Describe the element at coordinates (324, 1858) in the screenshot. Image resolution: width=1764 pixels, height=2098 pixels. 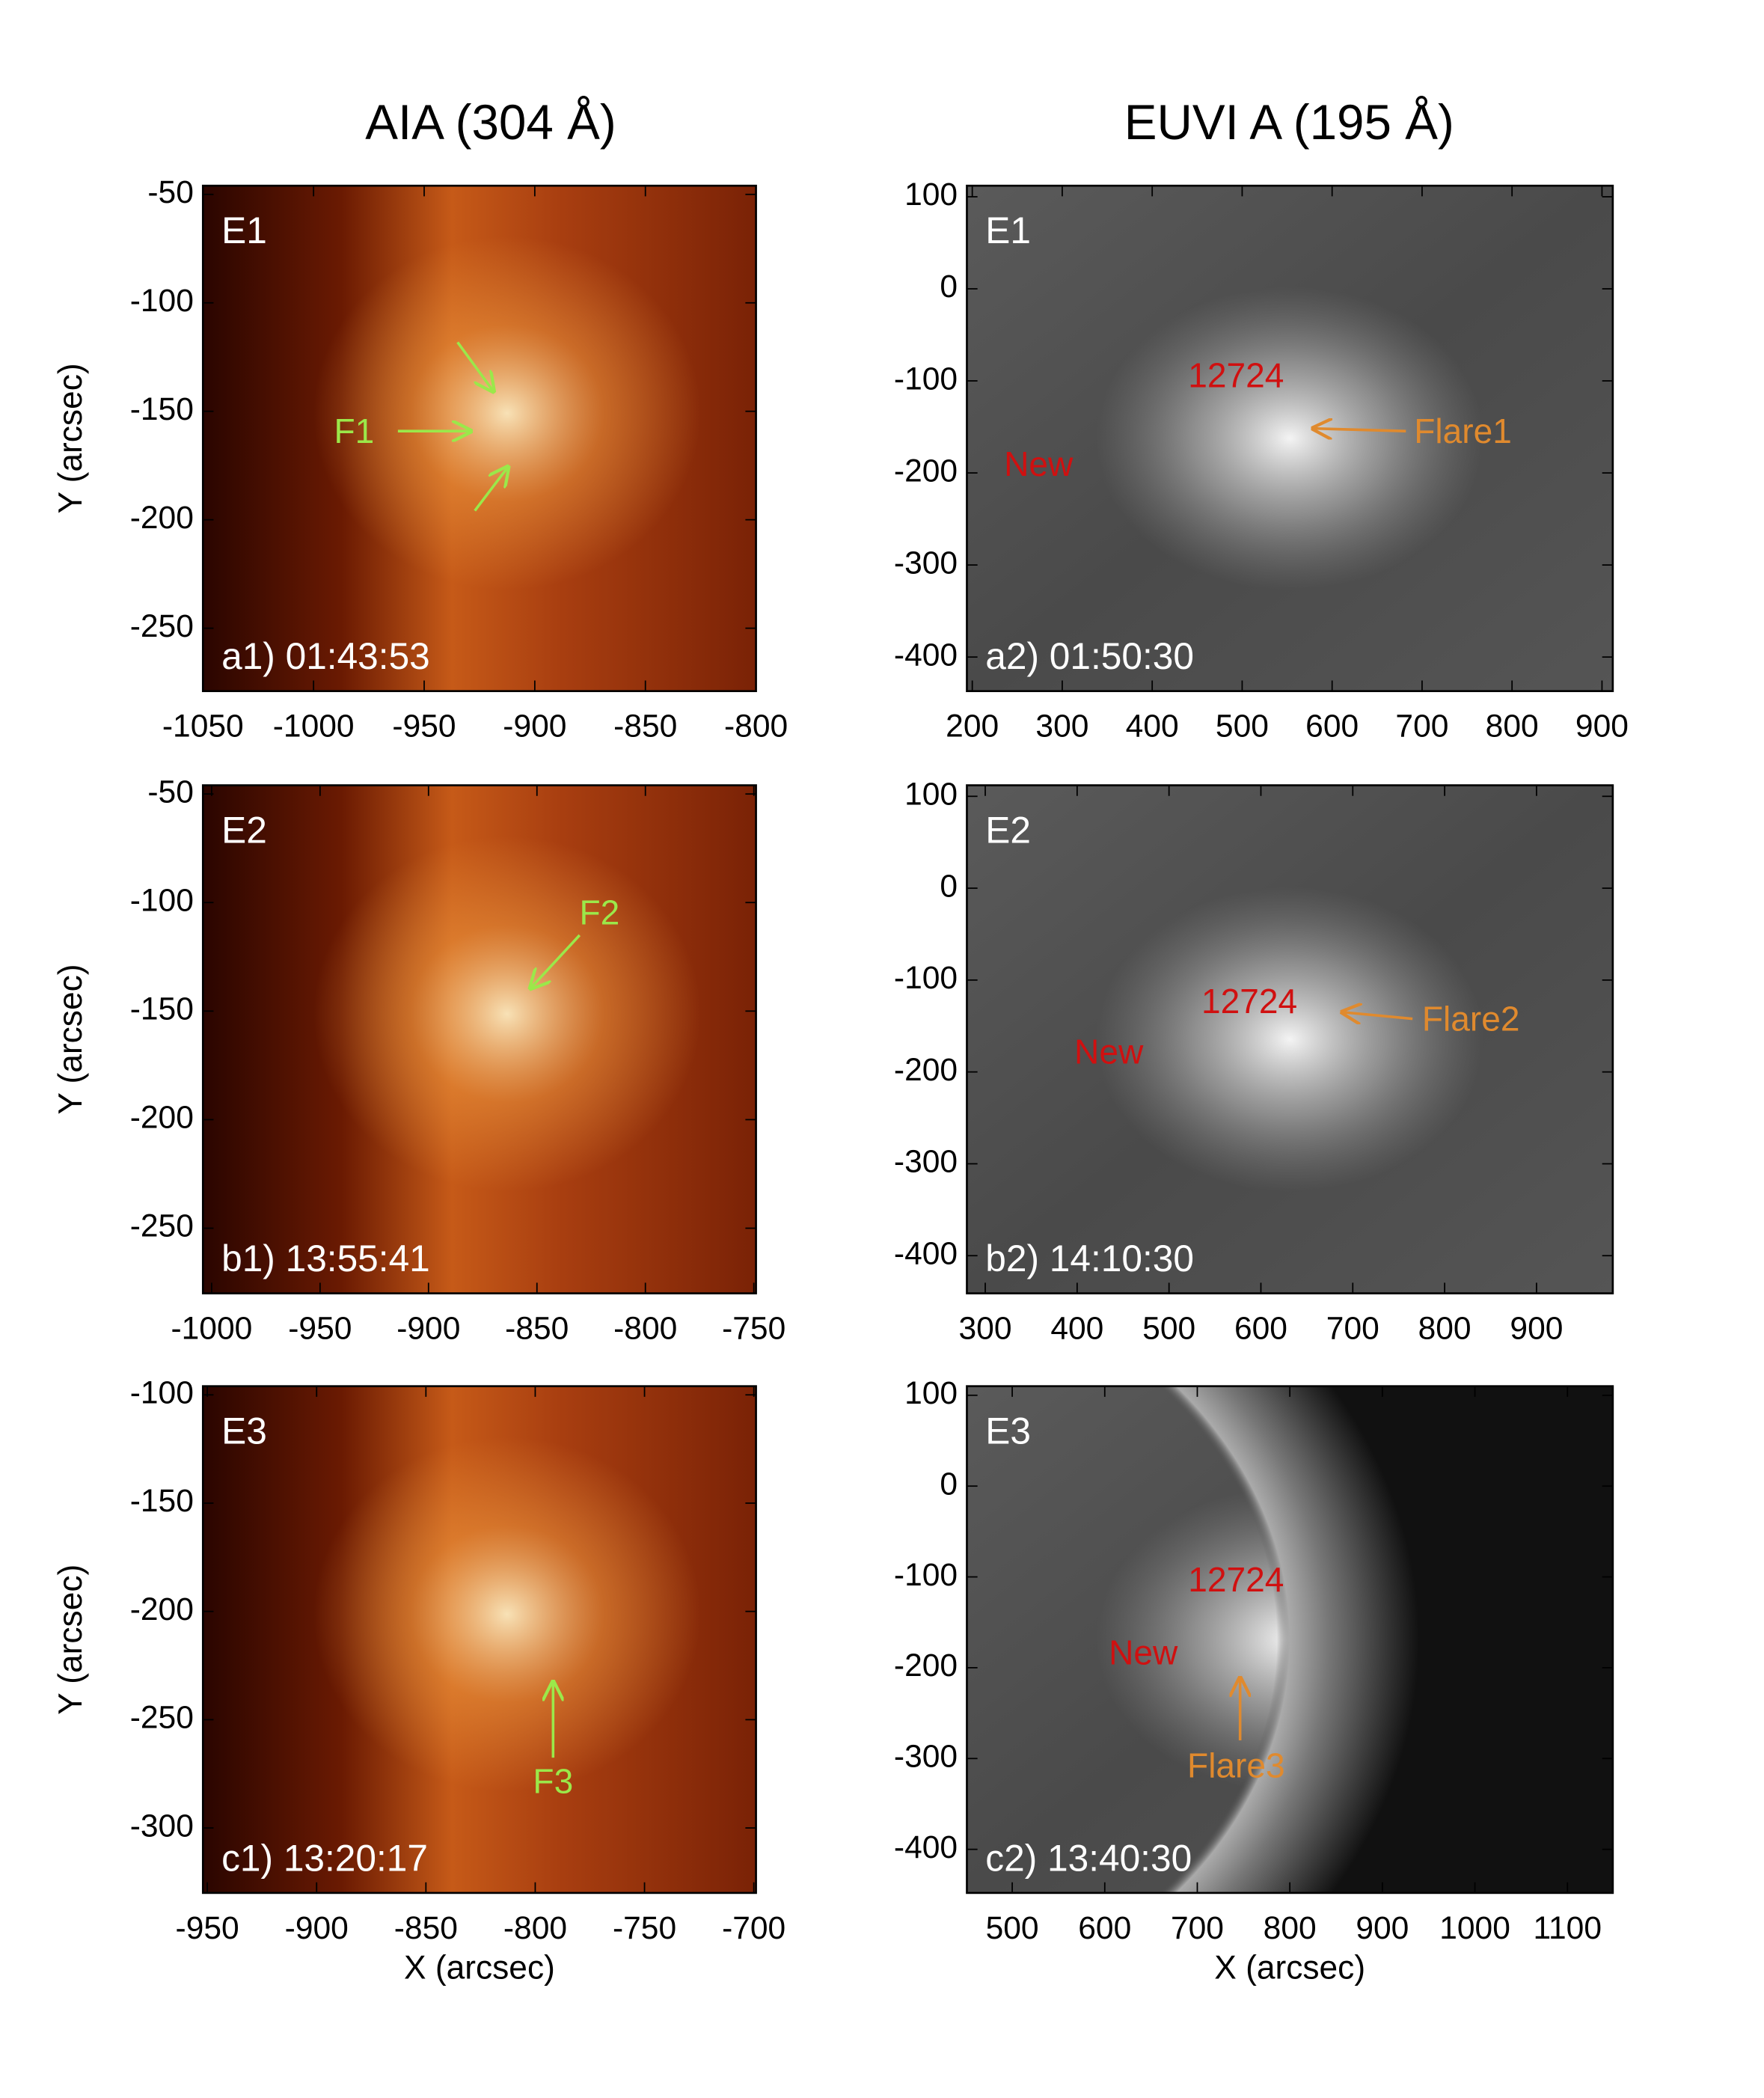
I see `panel-label: c1) 13:20:17` at that location.